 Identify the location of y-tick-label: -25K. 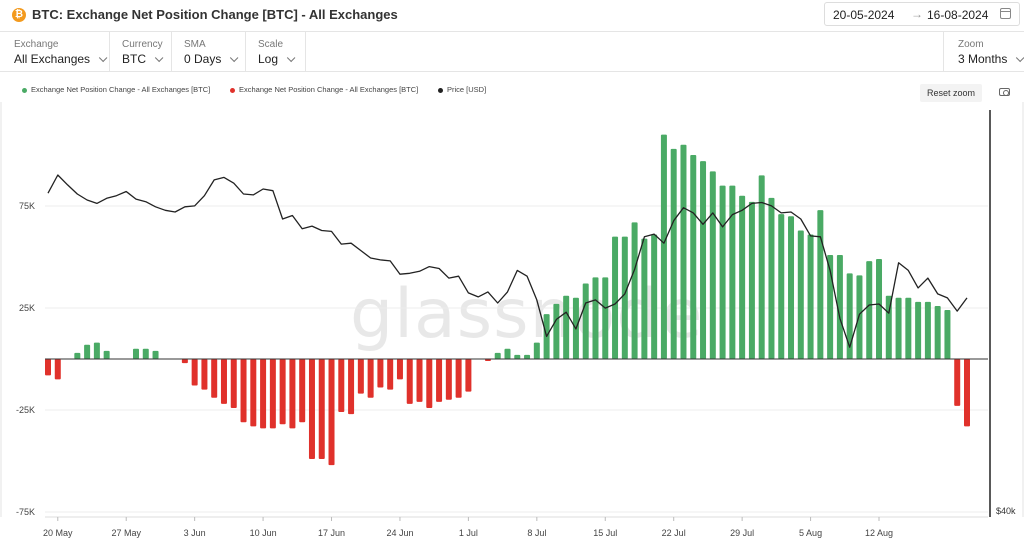
(25, 410).